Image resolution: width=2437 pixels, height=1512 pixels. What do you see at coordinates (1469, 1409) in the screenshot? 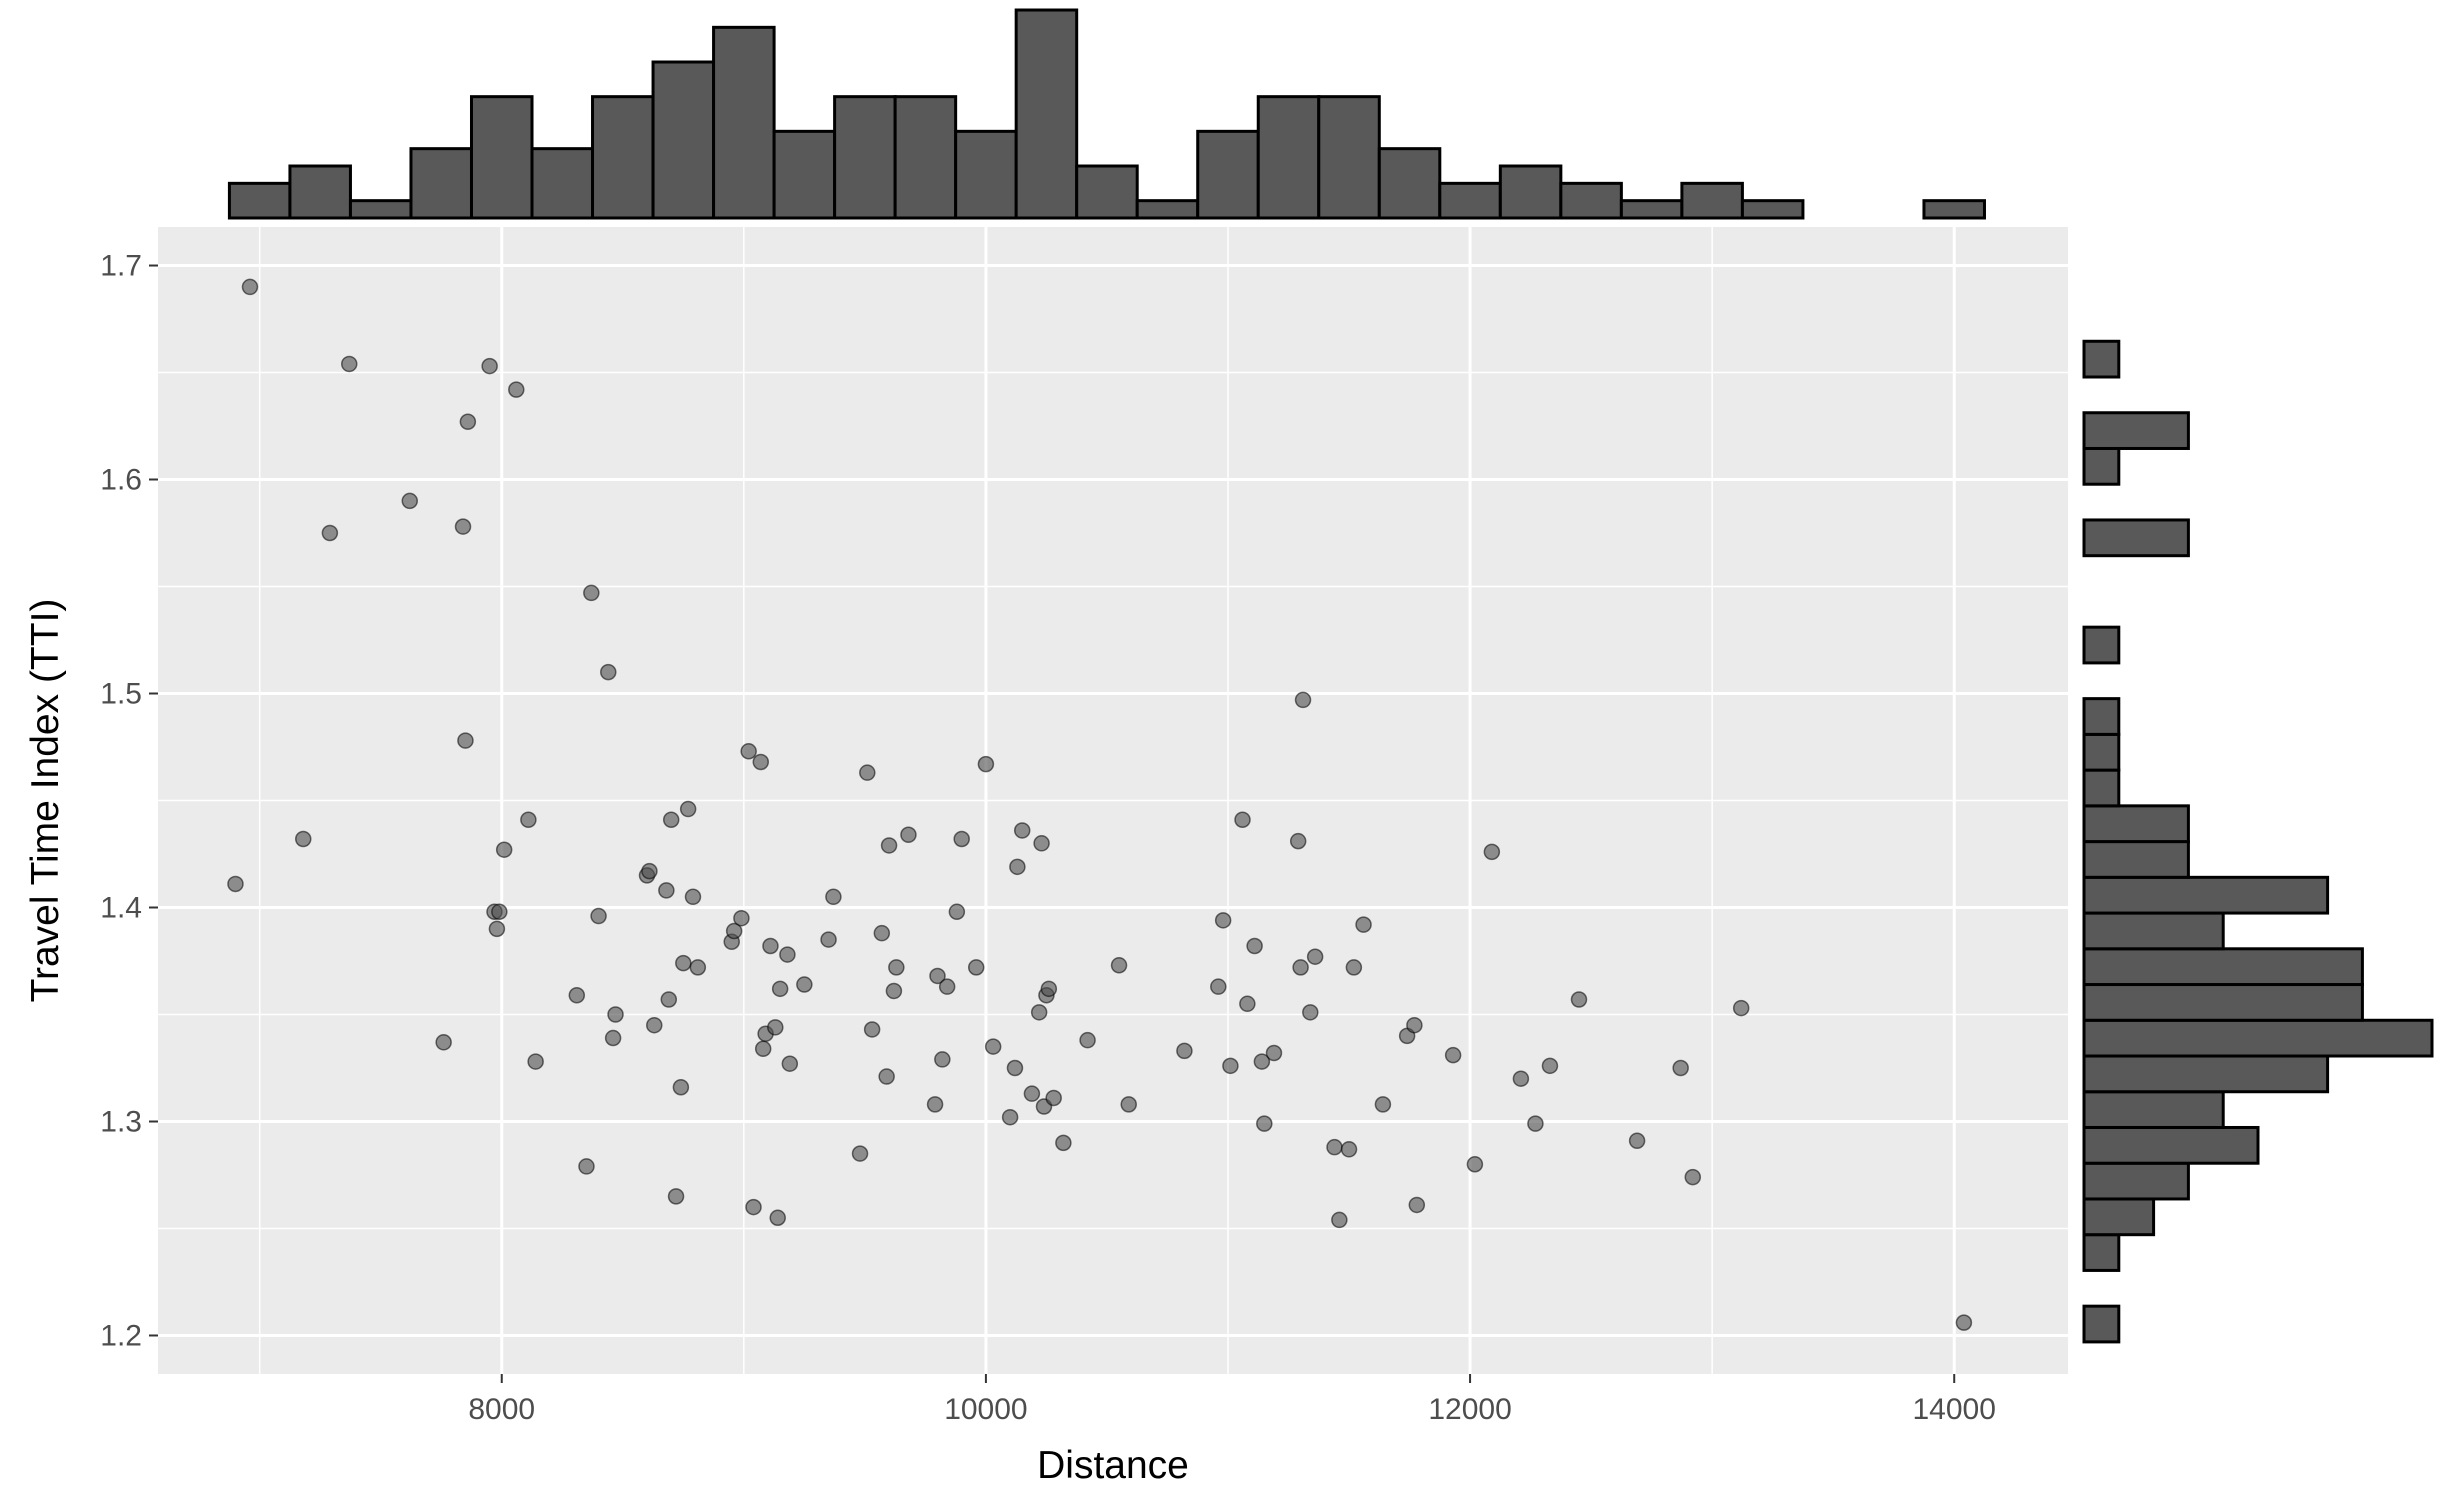
I see `x-tick-label: 12000` at bounding box center [1469, 1409].